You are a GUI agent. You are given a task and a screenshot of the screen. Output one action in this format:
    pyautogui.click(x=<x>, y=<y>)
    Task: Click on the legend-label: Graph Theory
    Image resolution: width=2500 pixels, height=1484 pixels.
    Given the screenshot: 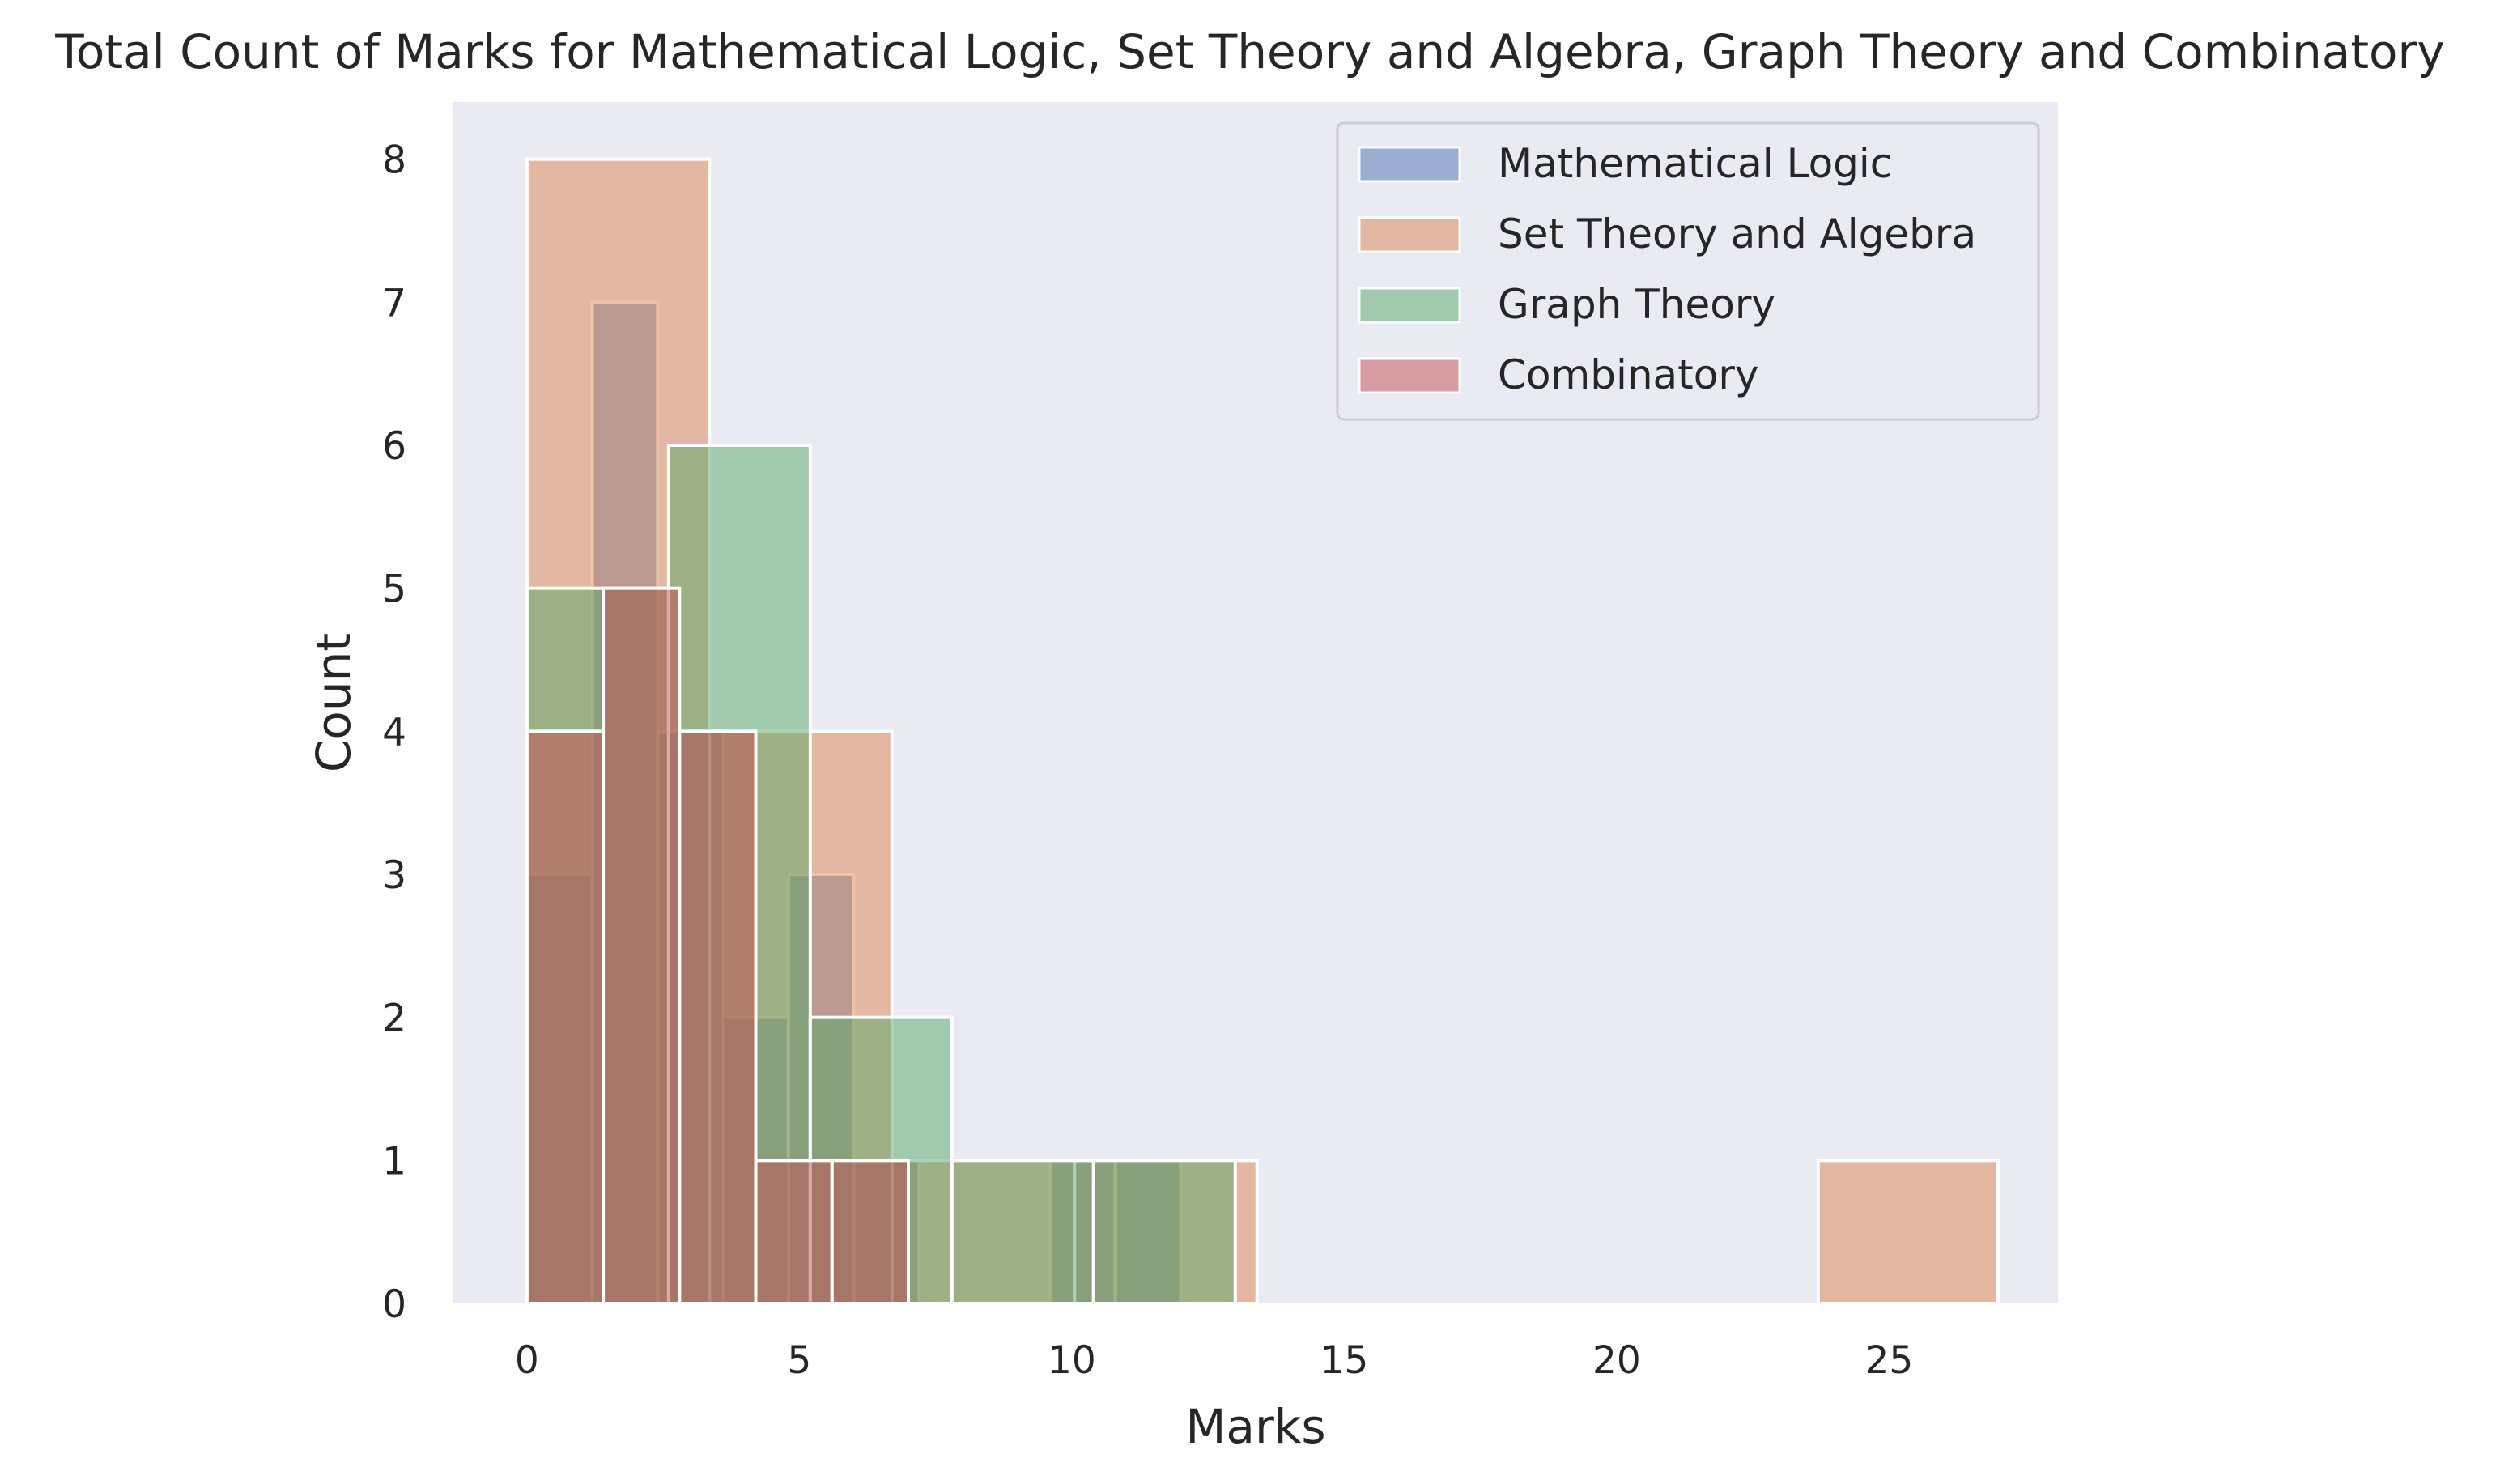 What is the action you would take?
    pyautogui.click(x=1636, y=304)
    